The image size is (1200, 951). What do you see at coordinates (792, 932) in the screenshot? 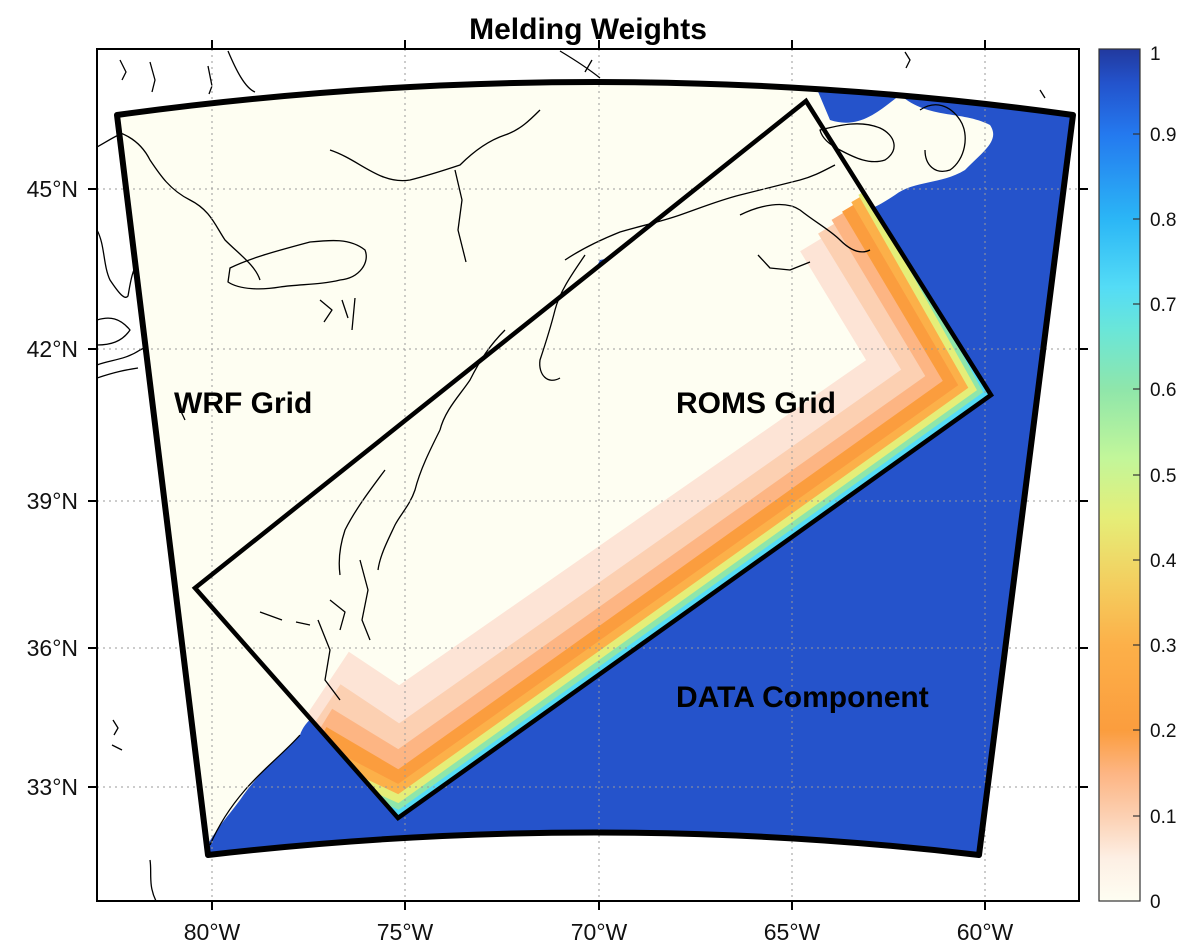
I see `x-tick-label: 65°W` at bounding box center [792, 932].